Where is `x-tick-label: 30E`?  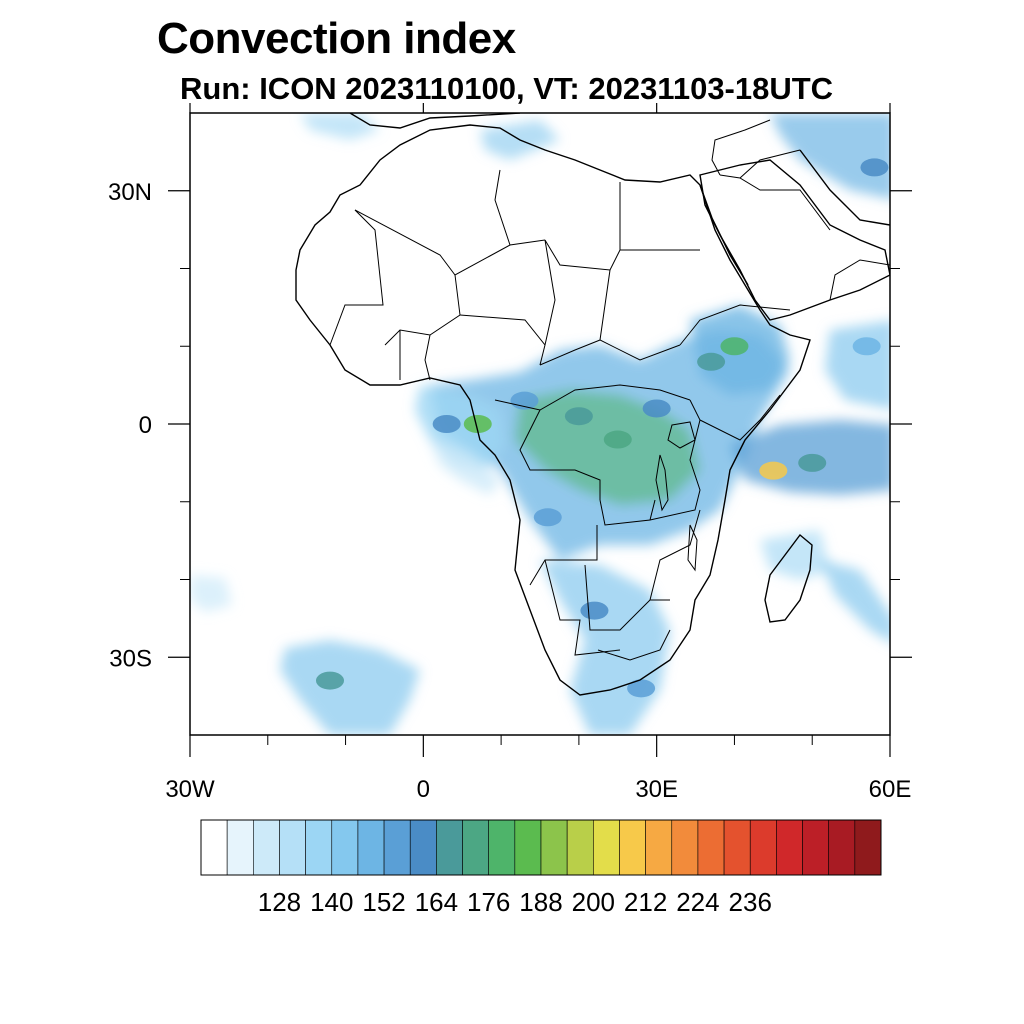 x-tick-label: 30E is located at coordinates (656, 789).